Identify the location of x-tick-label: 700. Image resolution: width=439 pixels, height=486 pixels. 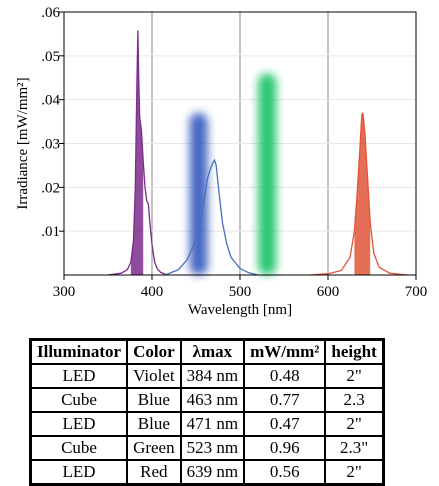
(416, 292).